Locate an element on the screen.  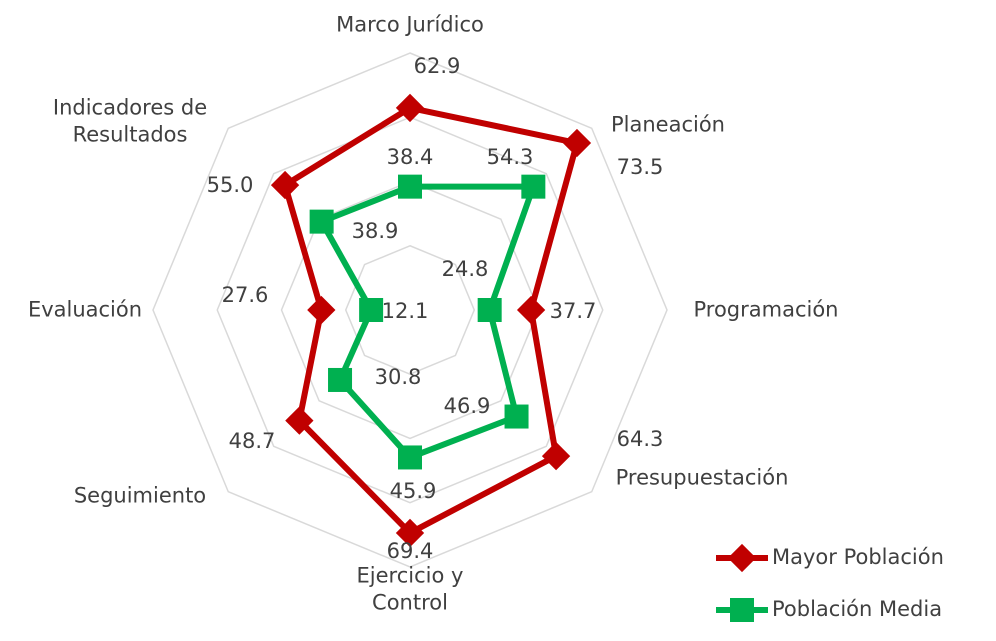
legend-label: Mayor Población is located at coordinates (858, 557).